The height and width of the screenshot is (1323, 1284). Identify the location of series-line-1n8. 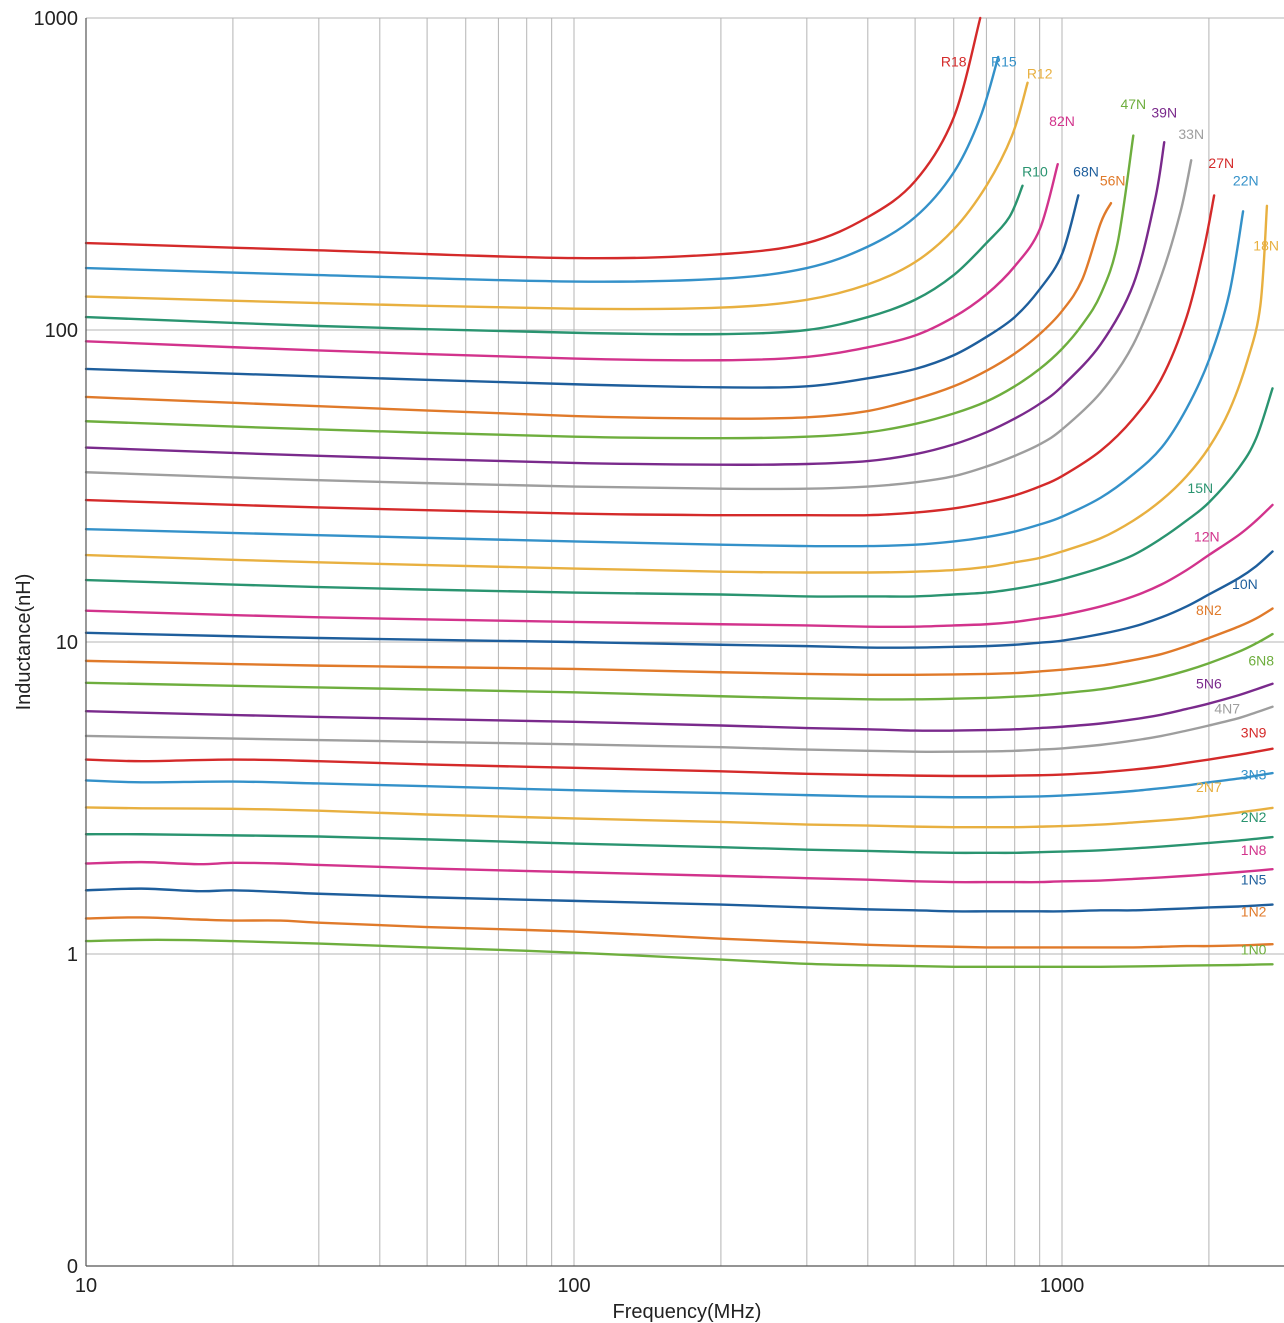
(679, 872).